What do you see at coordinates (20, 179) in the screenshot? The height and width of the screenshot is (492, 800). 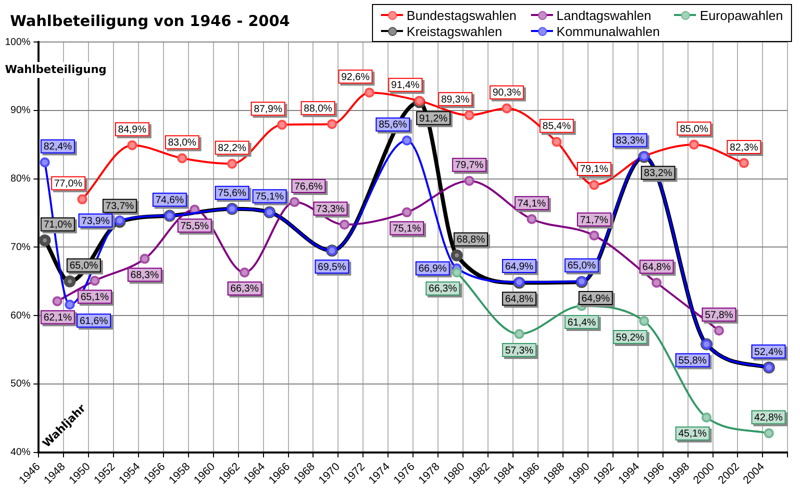 I see `y-tick-label: 80%` at bounding box center [20, 179].